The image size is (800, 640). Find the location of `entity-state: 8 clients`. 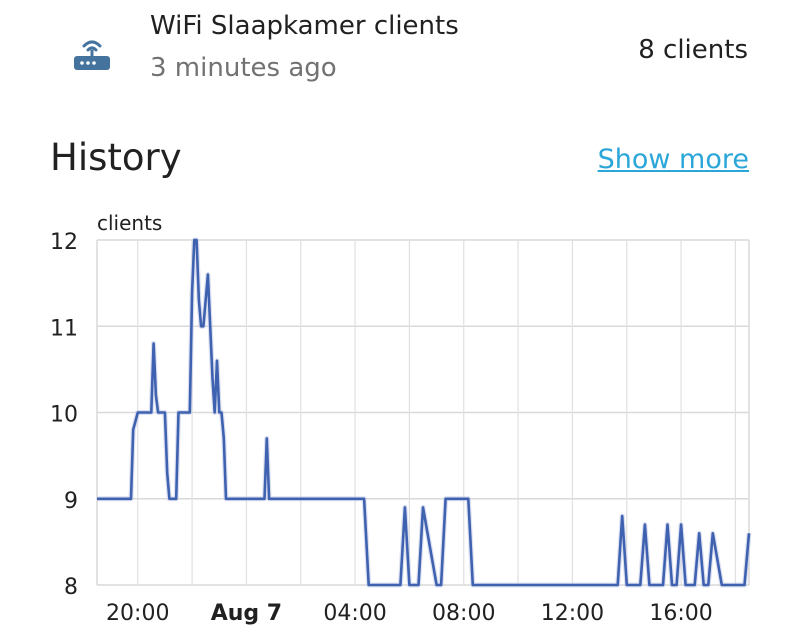

entity-state: 8 clients is located at coordinates (693, 50).